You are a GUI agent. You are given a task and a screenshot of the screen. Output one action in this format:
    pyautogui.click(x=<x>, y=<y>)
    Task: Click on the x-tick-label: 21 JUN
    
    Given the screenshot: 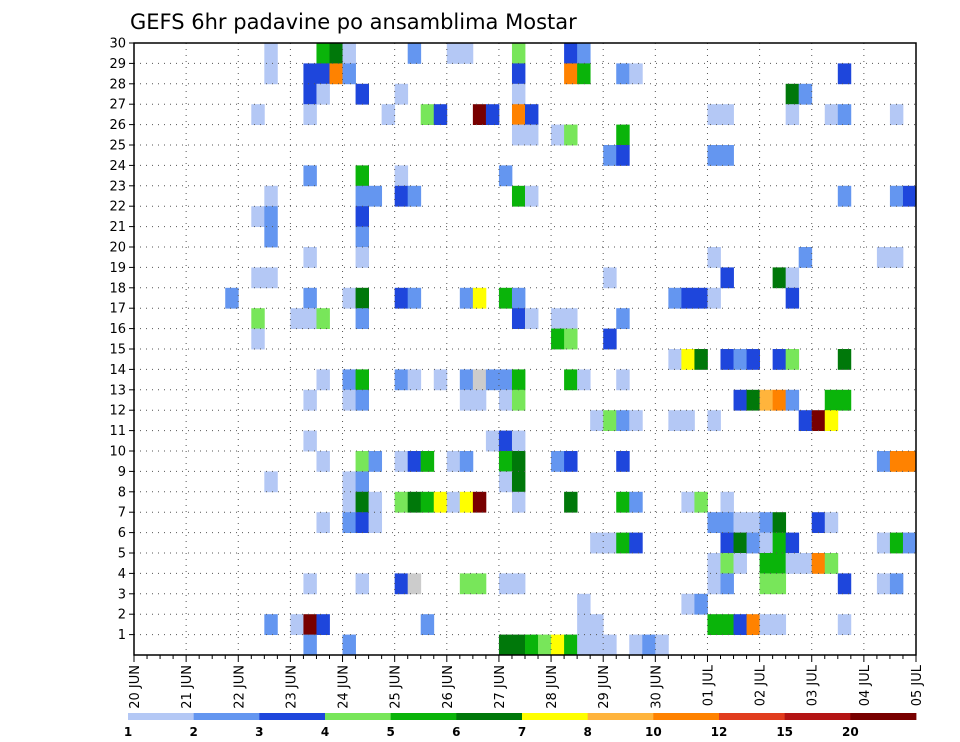 What is the action you would take?
    pyautogui.click(x=187, y=687)
    